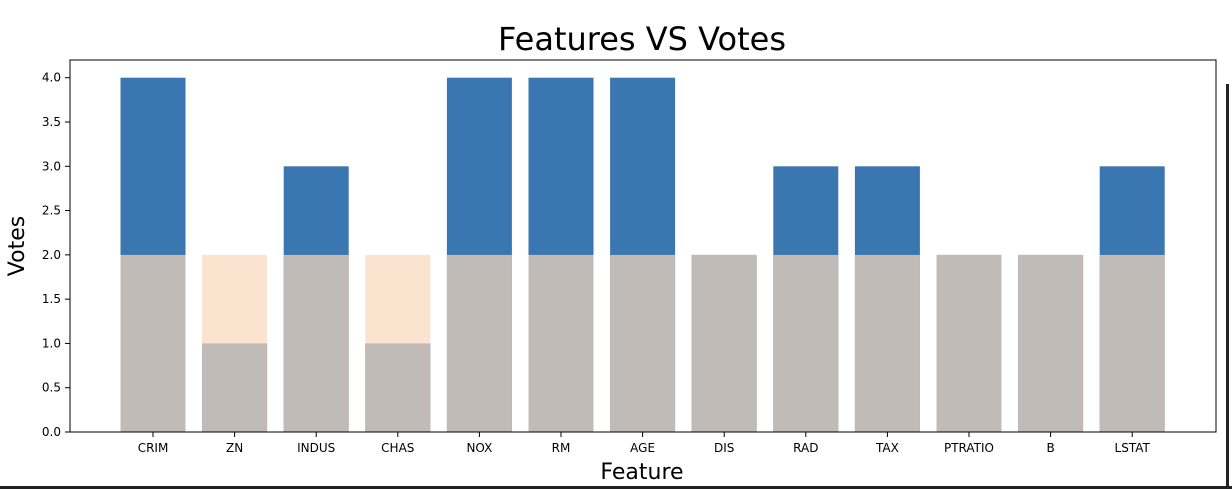  I want to click on bar-series2-rad, so click(806, 343).